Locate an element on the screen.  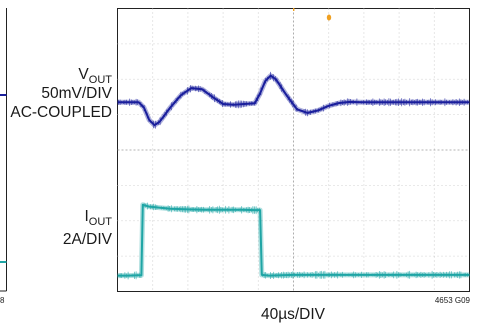
neighbor-figure-code: 8 is located at coordinates (2, 300).